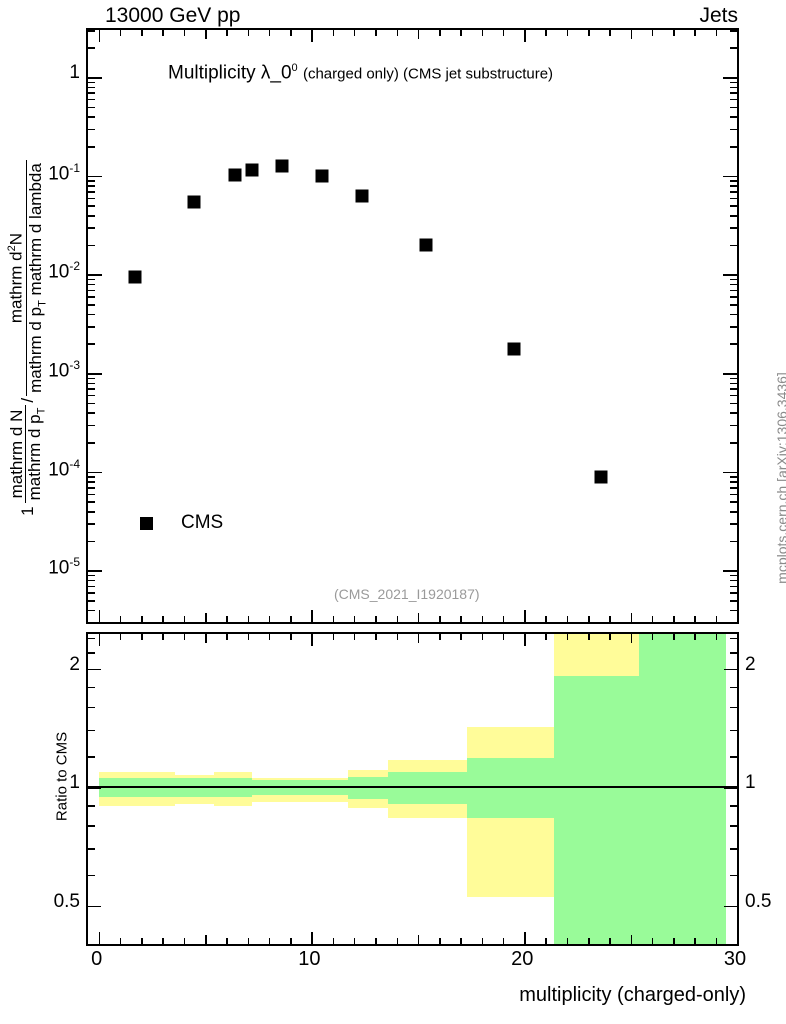 The image size is (786, 1024). Describe the element at coordinates (309, 959) in the screenshot. I see `x-axis-tick-label: 10` at that location.